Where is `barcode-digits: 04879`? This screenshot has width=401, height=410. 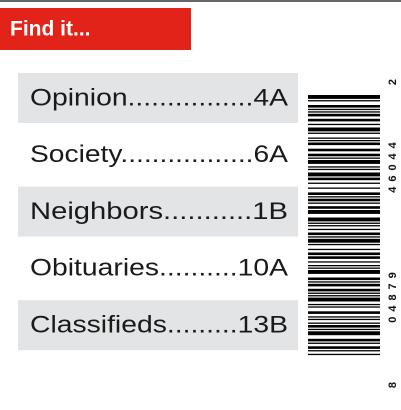
barcode-digits: 04879 is located at coordinates (393, 295).